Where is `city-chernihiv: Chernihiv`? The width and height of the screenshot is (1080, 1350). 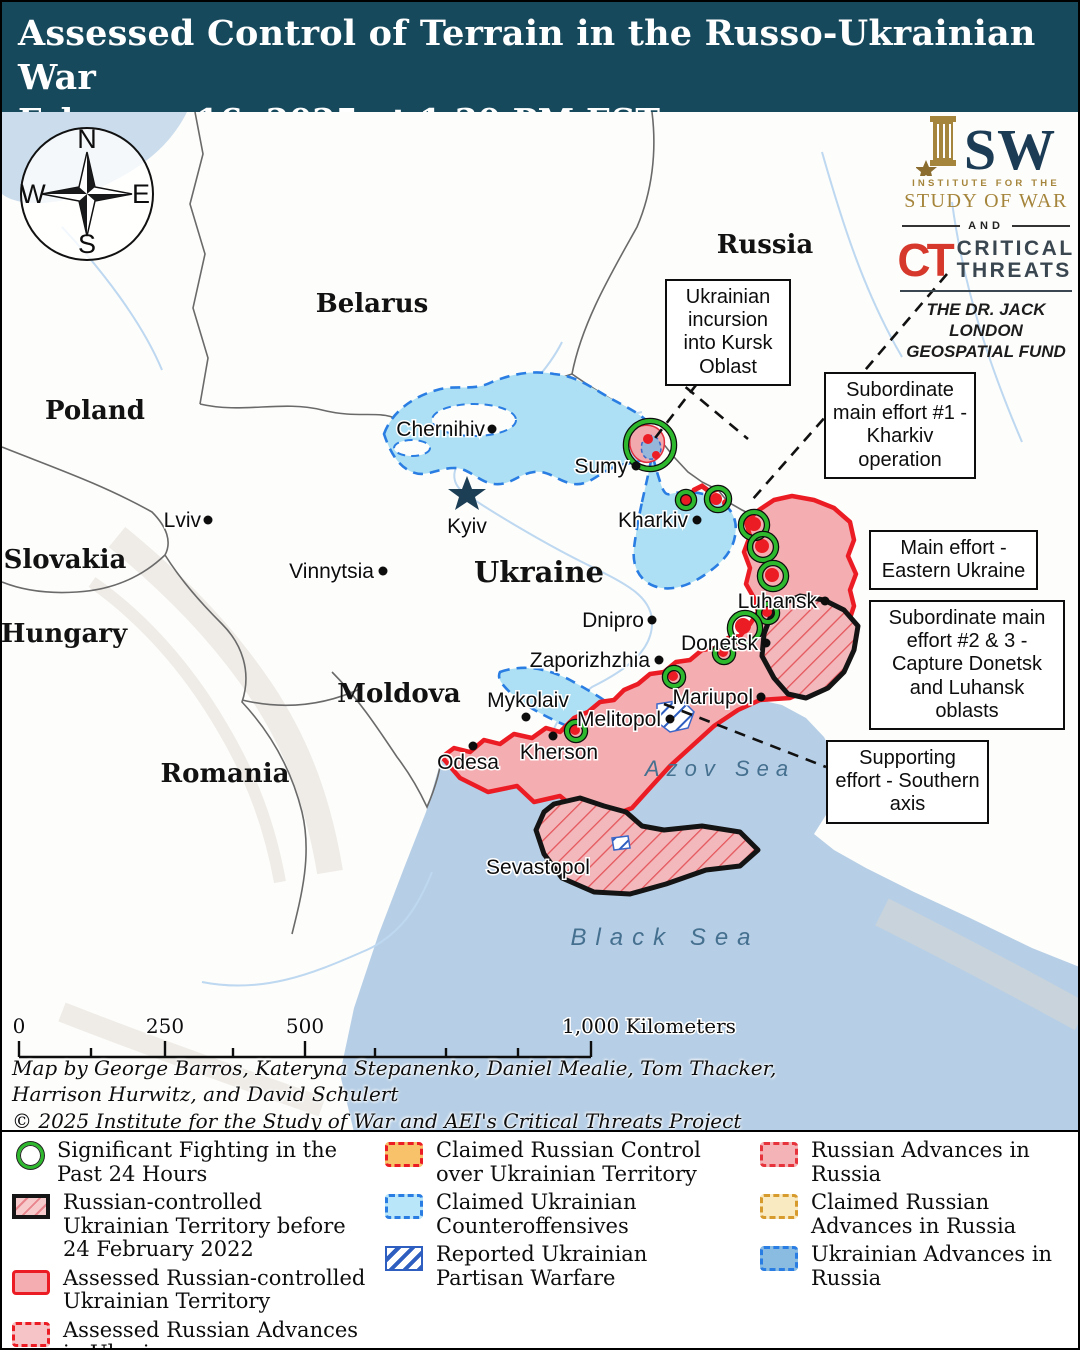
city-chernihiv: Chernihiv is located at coordinates (446, 430).